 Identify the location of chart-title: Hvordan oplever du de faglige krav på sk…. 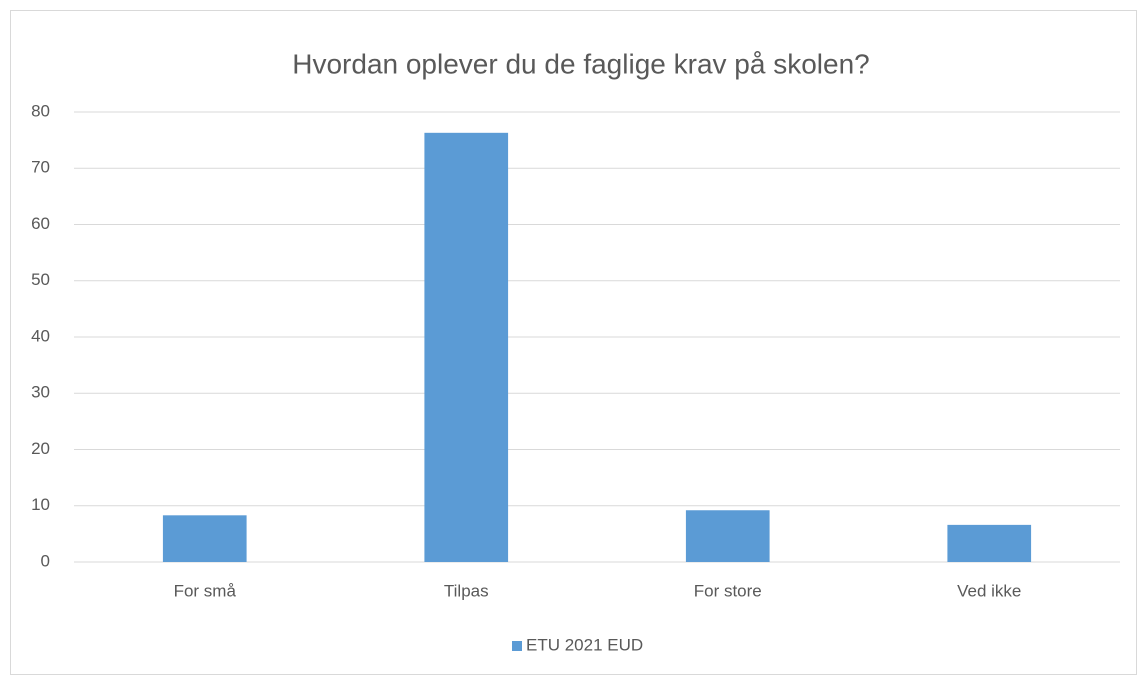
(580, 63).